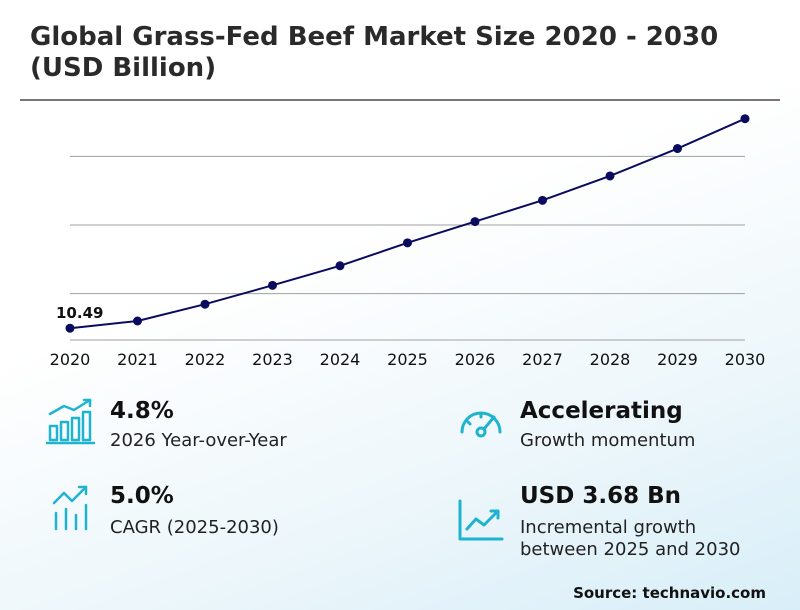 The height and width of the screenshot is (610, 800). What do you see at coordinates (610, 359) in the screenshot?
I see `x-tick-label-2028: 2028` at bounding box center [610, 359].